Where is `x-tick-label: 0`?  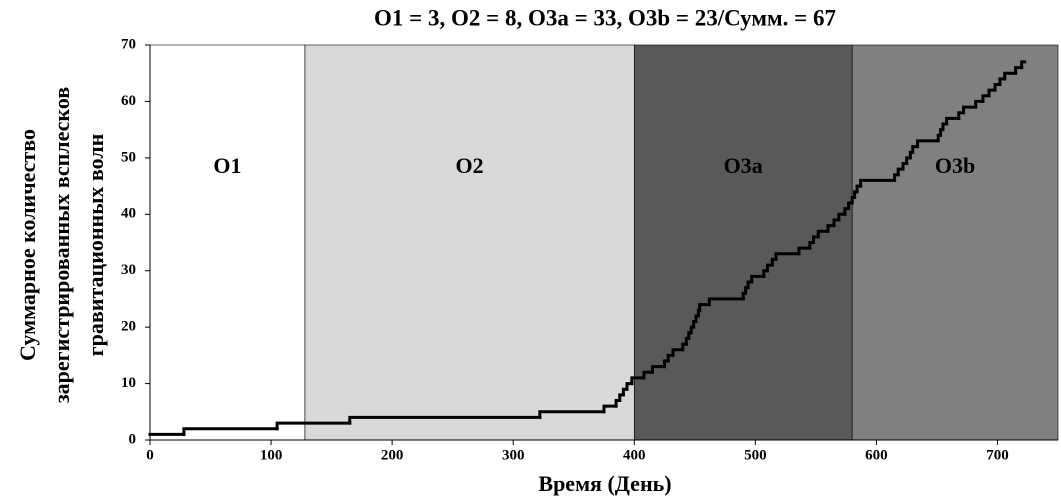 x-tick-label: 0 is located at coordinates (150, 455).